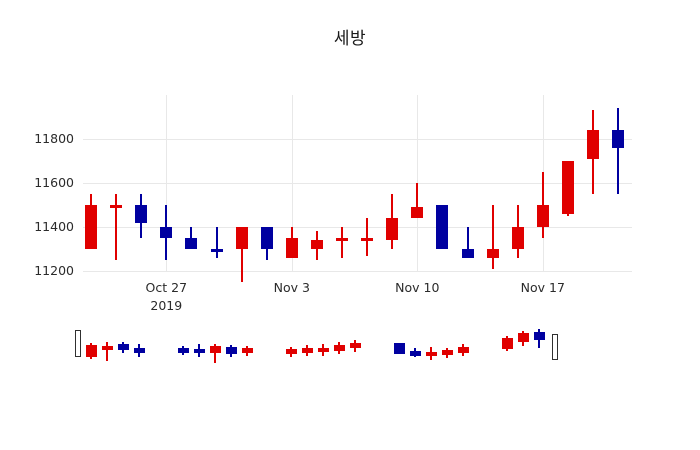 This screenshot has width=700, height=450. Describe the element at coordinates (350, 352) in the screenshot. I see `mini-candle-panel` at that location.